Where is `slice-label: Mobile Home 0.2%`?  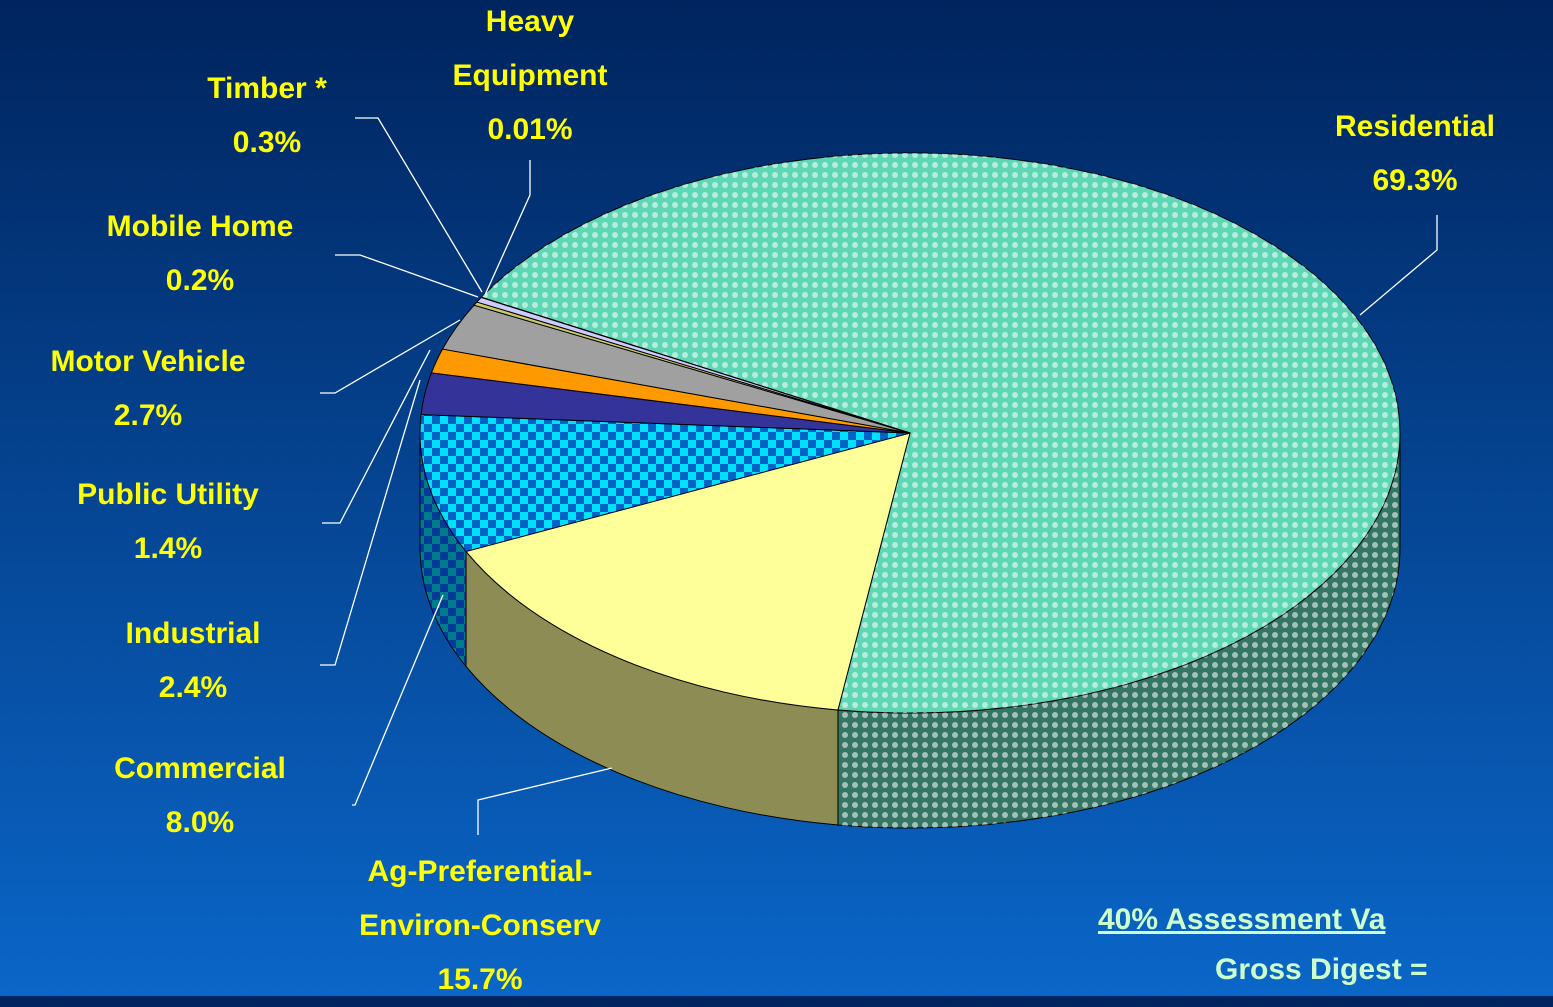
slice-label: Mobile Home 0.2% is located at coordinates (200, 254).